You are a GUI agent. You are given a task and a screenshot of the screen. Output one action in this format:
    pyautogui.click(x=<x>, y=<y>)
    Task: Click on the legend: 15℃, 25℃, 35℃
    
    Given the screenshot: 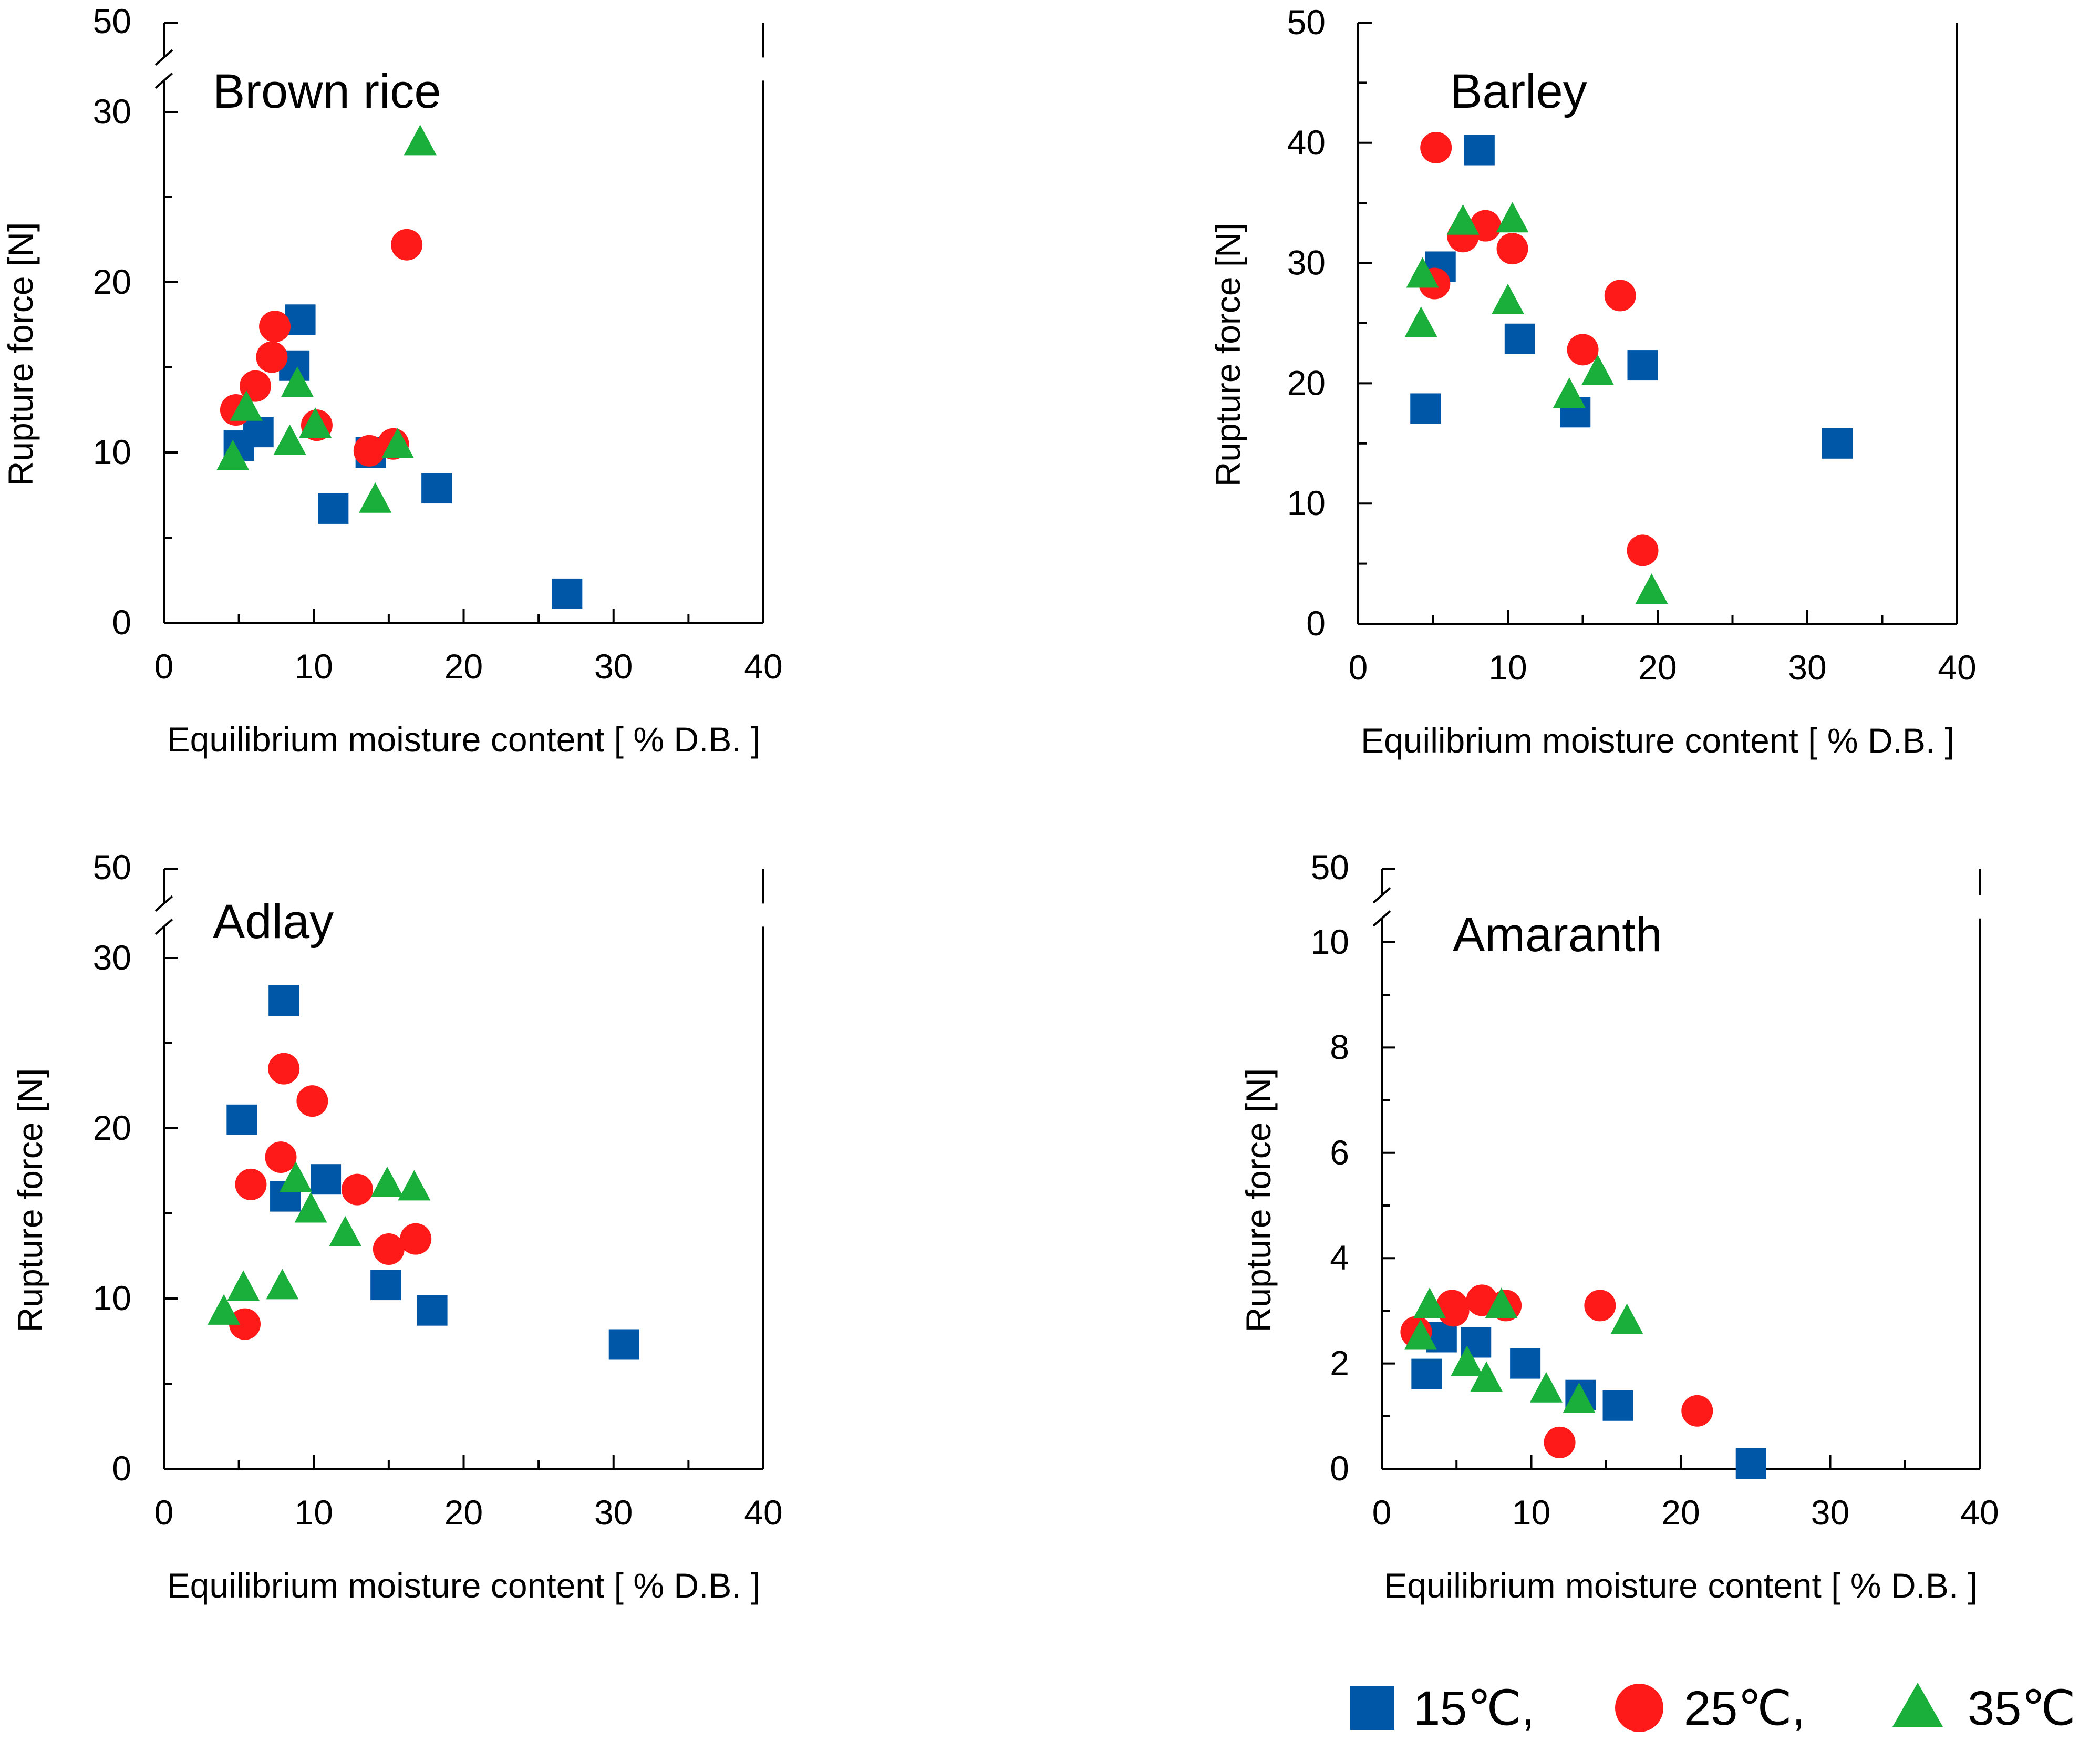 What is the action you would take?
    pyautogui.click(x=1713, y=1709)
    